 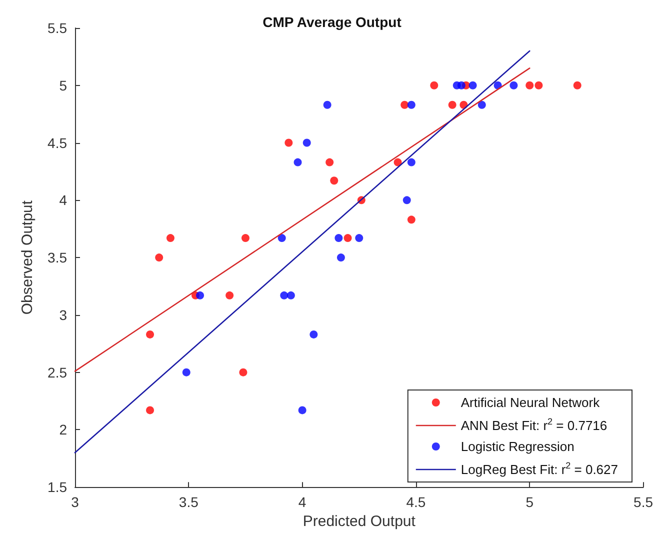 I want to click on x-tick-label: 4.5, so click(x=416, y=502).